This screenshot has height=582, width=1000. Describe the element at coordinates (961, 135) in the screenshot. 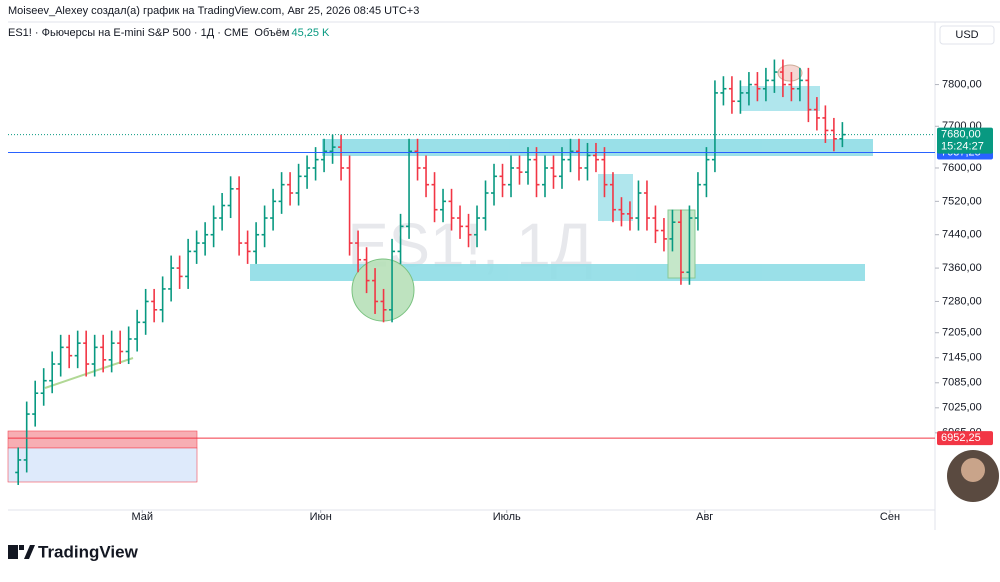

I see `last-price-label: 7680,00` at that location.